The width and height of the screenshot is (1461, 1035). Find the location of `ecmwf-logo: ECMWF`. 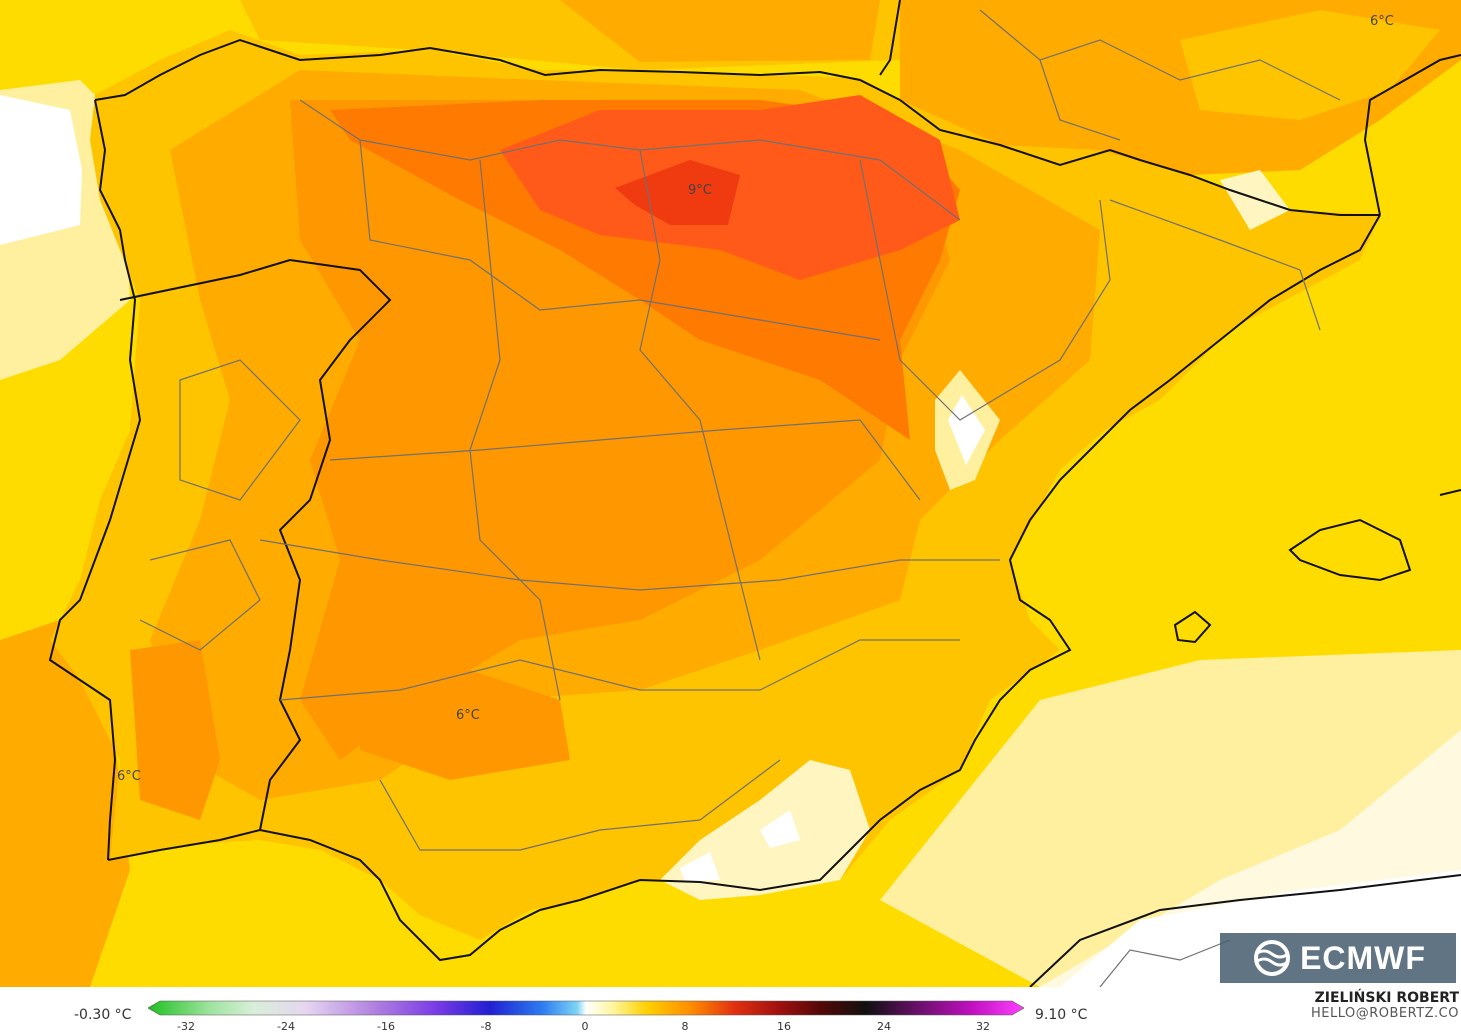

ecmwf-logo: ECMWF is located at coordinates (1338, 958).